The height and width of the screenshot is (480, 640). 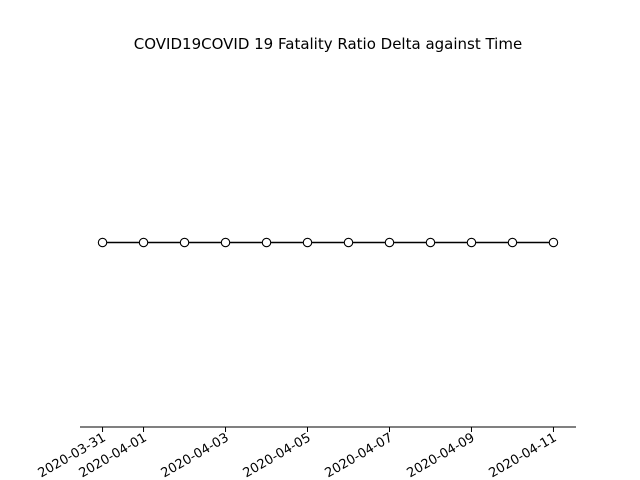 I want to click on x-tick-label: 2020-04-03, so click(x=195, y=455).